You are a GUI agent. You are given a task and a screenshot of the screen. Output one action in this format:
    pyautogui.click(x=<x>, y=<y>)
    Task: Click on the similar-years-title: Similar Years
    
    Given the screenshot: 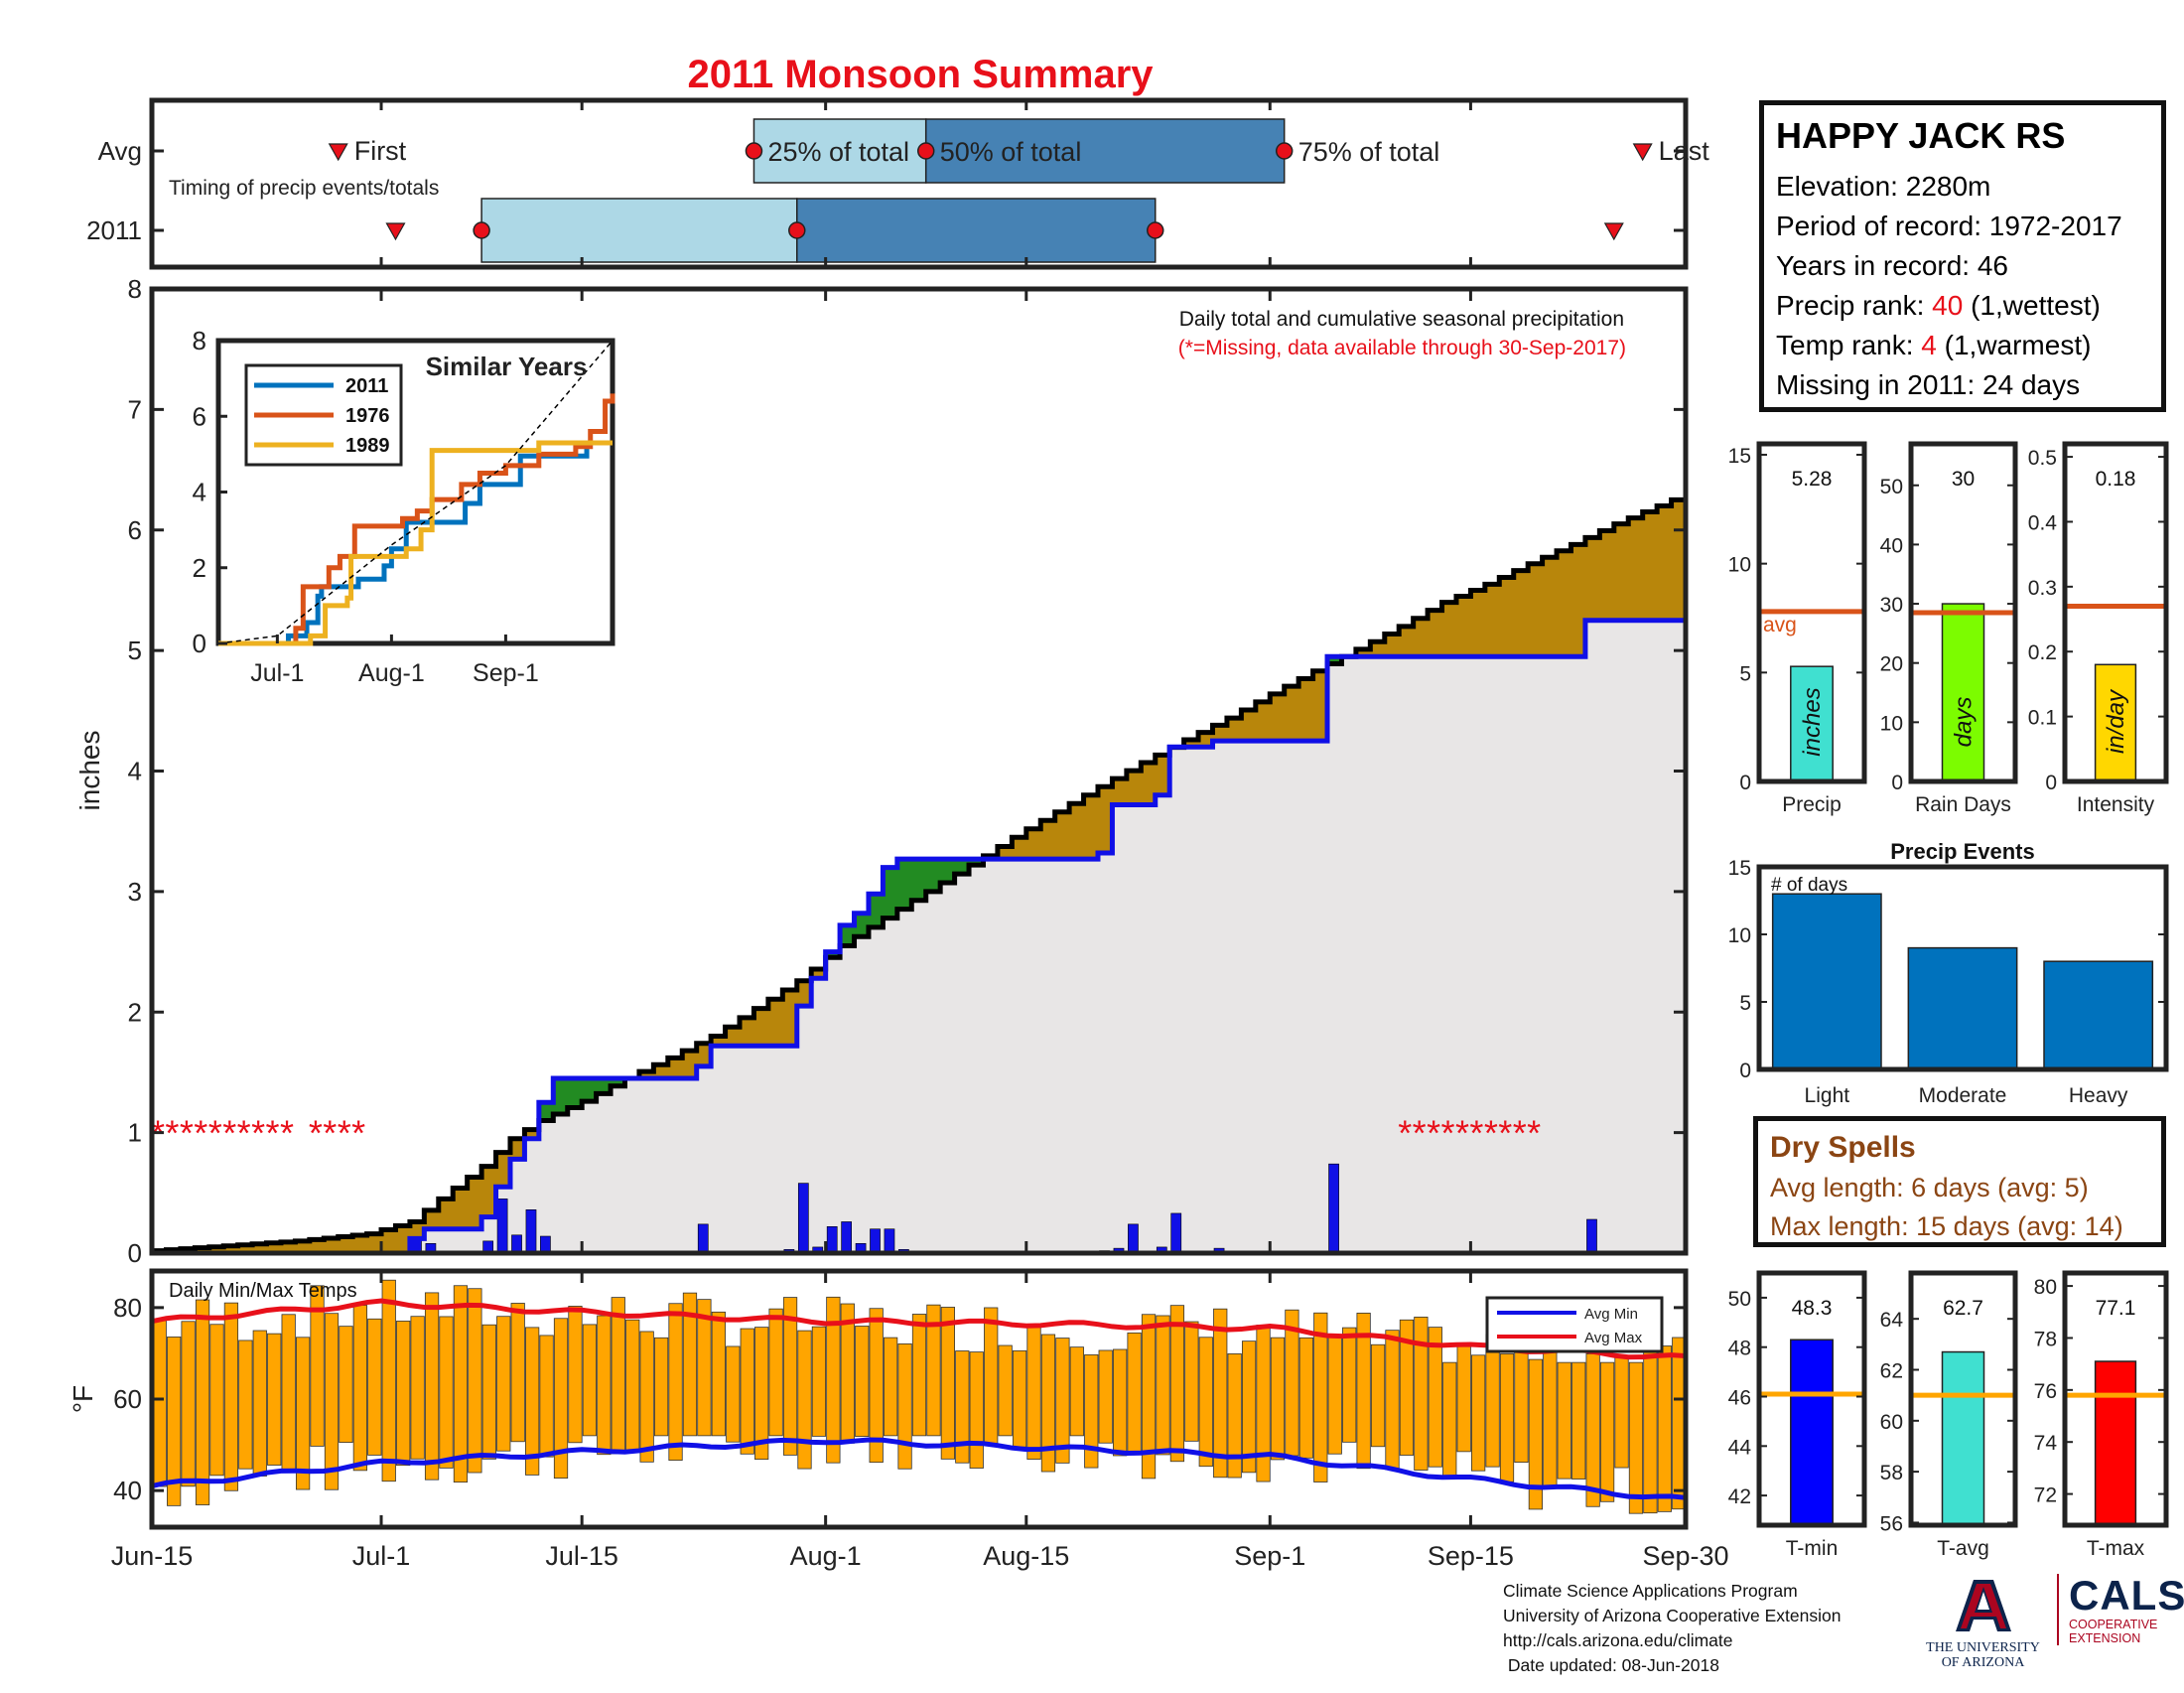 What is the action you would take?
    pyautogui.click(x=507, y=366)
    